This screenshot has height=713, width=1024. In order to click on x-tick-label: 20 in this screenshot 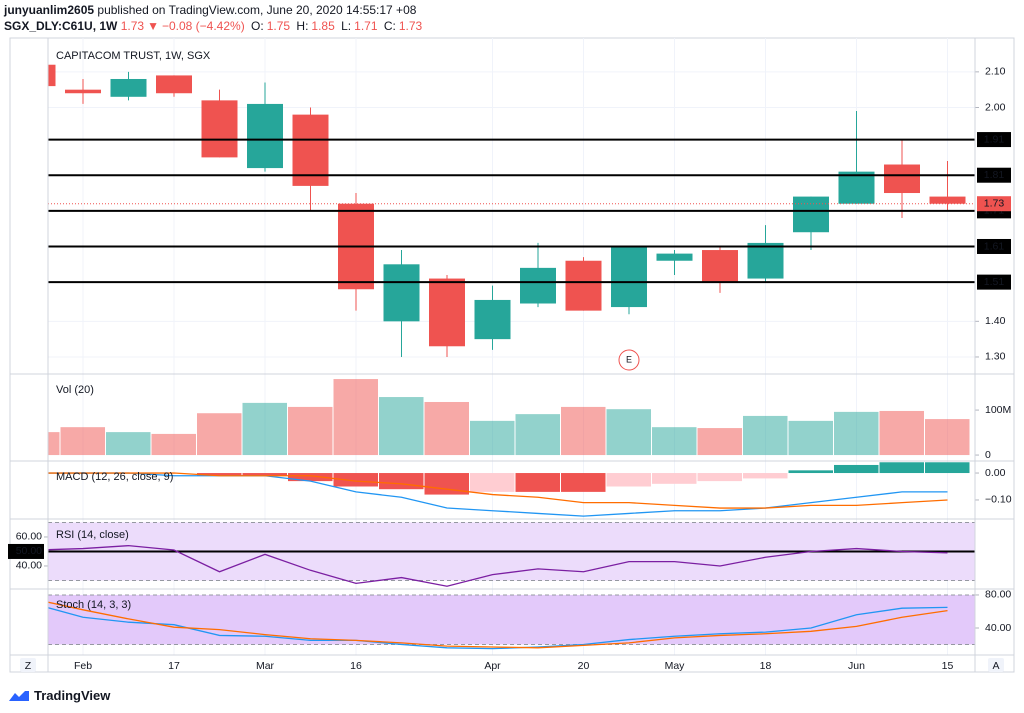, I will do `click(584, 666)`.